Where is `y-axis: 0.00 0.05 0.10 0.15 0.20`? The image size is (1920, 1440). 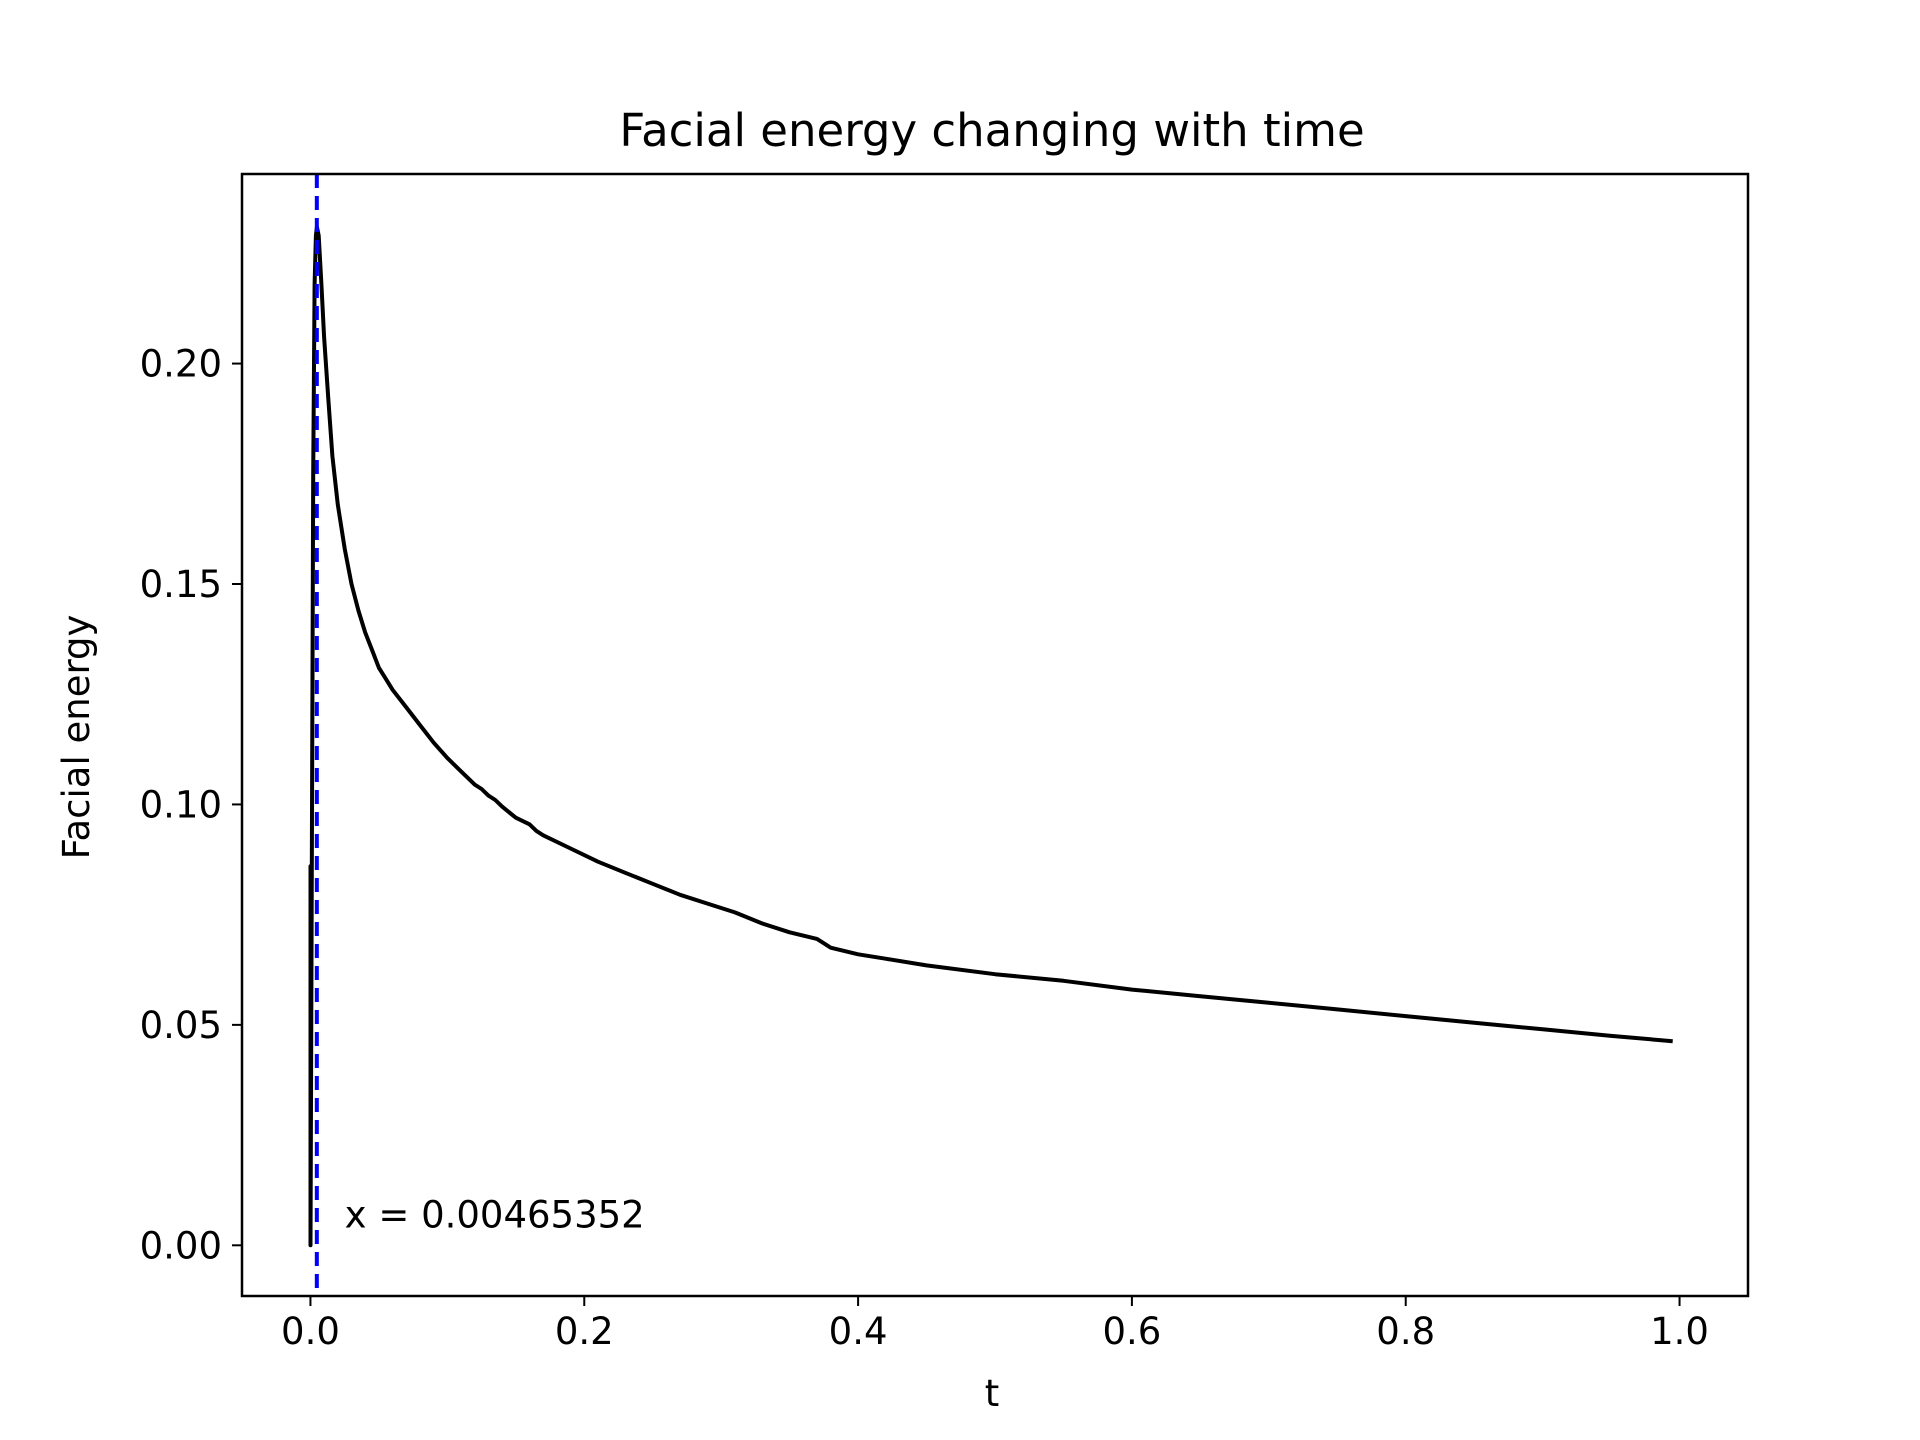 y-axis: 0.00 0.05 0.10 0.15 0.20 is located at coordinates (191, 805).